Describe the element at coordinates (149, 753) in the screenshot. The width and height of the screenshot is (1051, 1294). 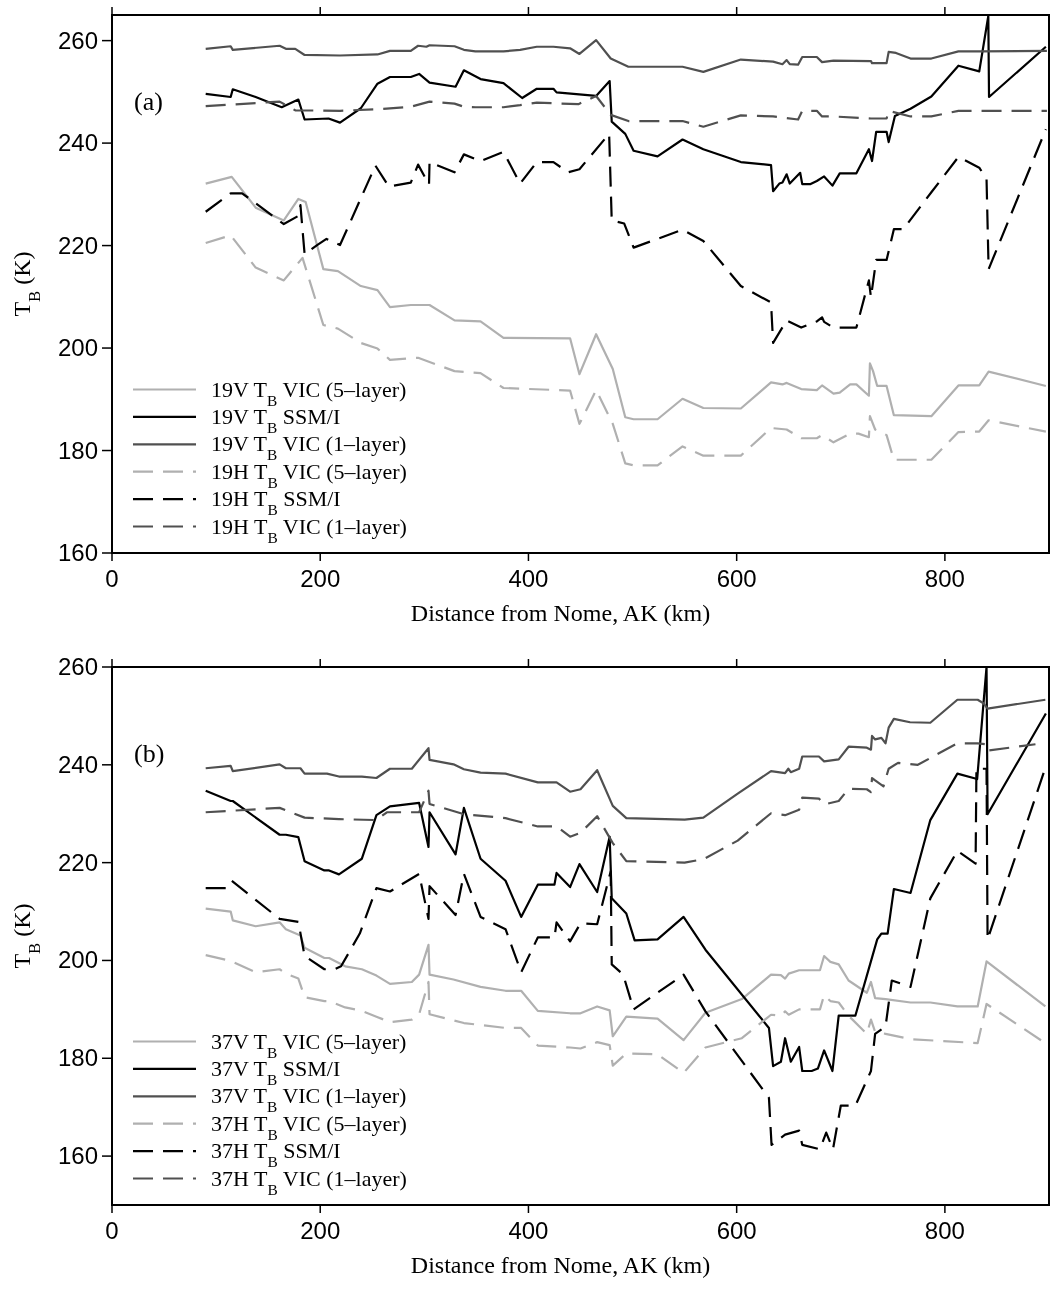
I see `annotation: (b)` at that location.